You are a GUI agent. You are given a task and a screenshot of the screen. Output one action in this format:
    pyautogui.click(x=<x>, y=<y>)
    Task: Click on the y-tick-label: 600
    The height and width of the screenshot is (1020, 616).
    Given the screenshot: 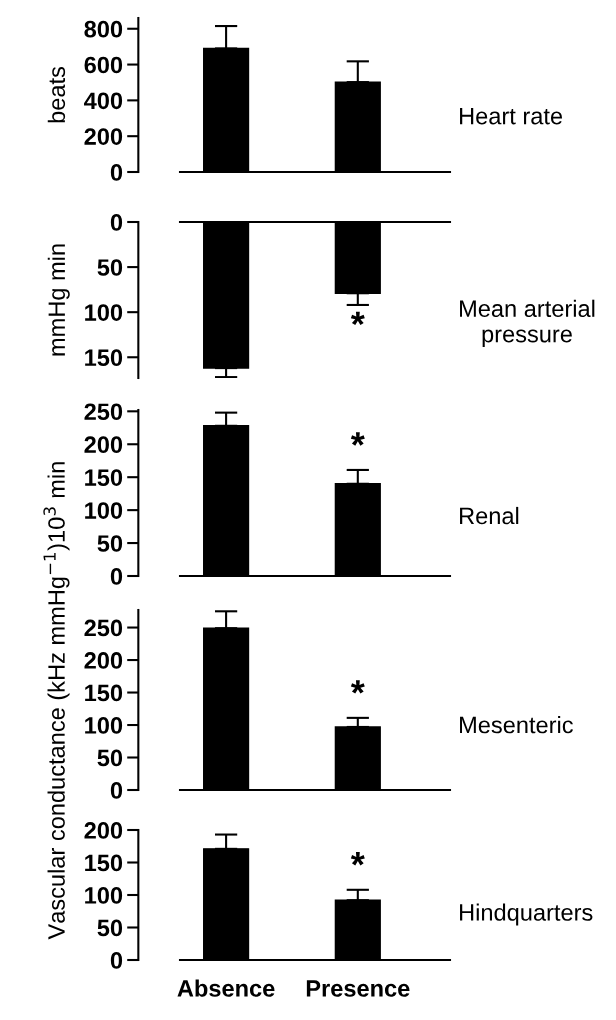 What is the action you would take?
    pyautogui.click(x=103, y=65)
    